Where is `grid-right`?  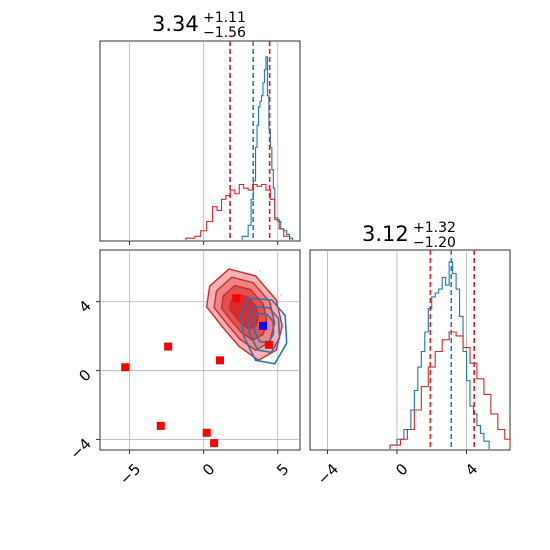
grid-right is located at coordinates (396, 350).